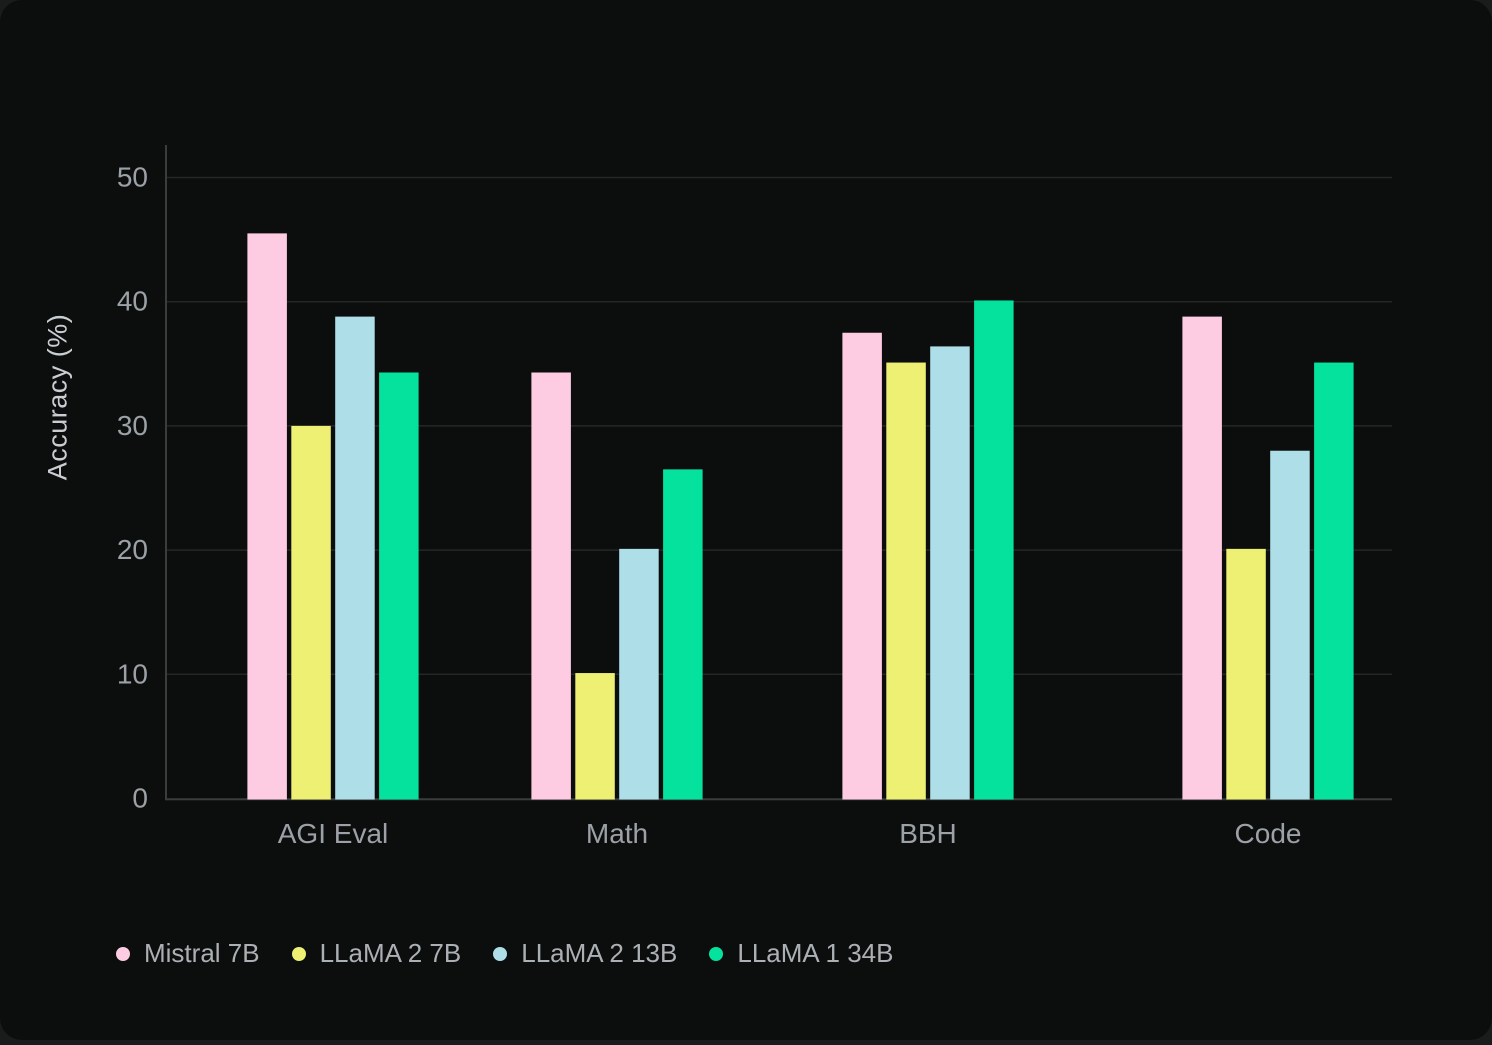 Image resolution: width=1492 pixels, height=1045 pixels. What do you see at coordinates (391, 953) in the screenshot?
I see `legend-label: LLaMA 2 7B` at bounding box center [391, 953].